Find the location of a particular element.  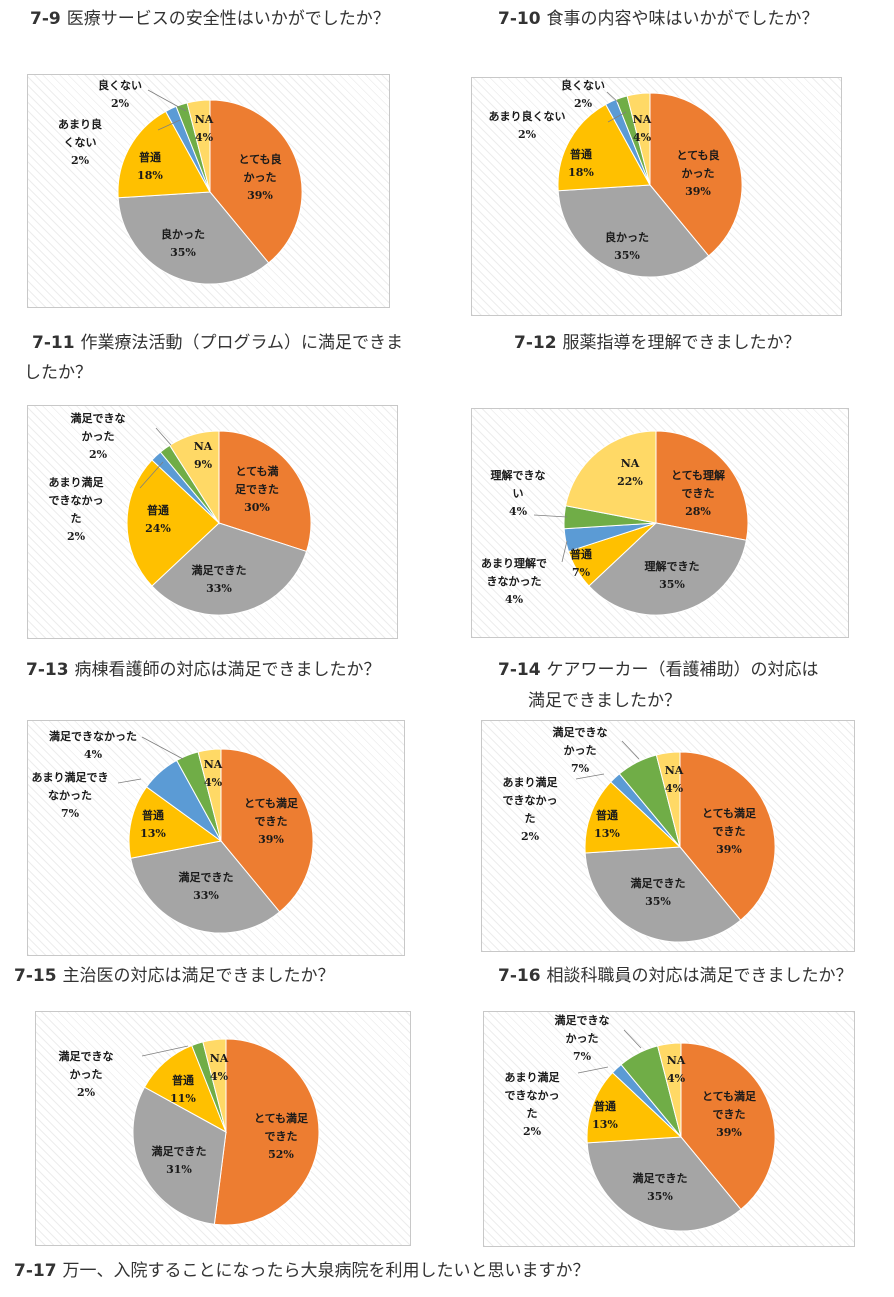

slice-label: とても満足できた 30% is located at coordinates (257, 489).